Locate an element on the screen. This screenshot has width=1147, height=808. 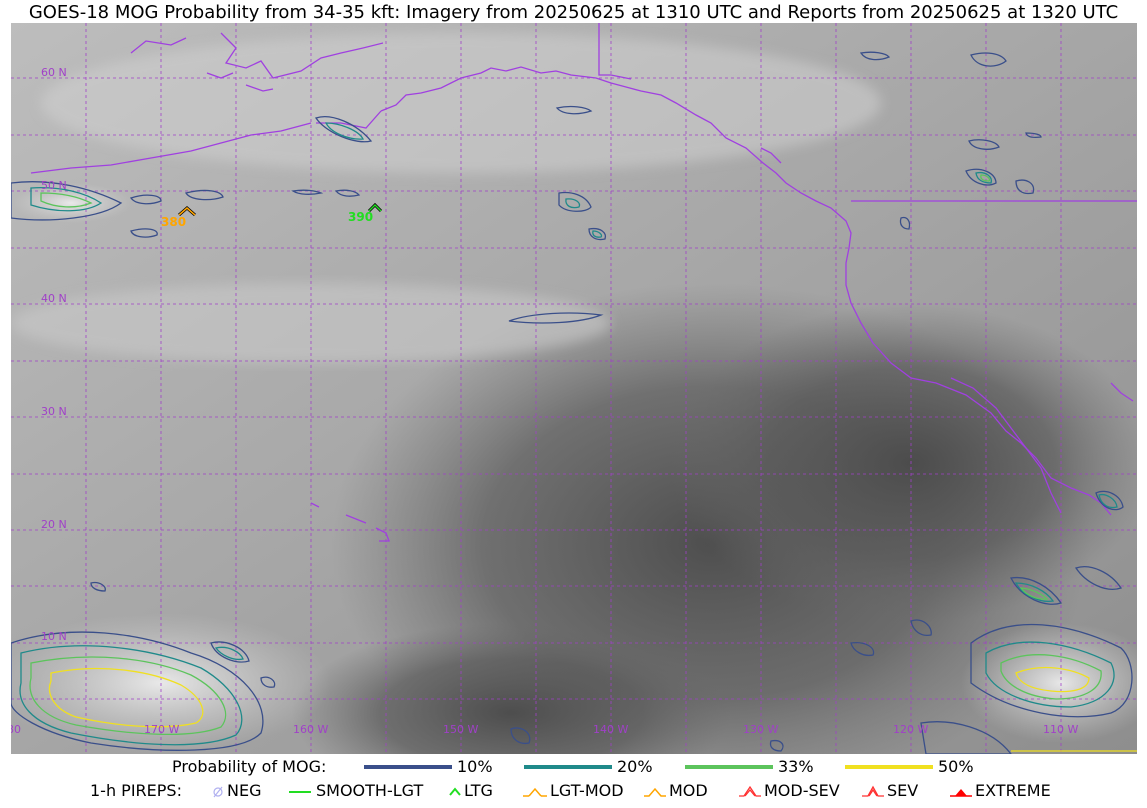
prob-label-50: 50% is located at coordinates (956, 766).